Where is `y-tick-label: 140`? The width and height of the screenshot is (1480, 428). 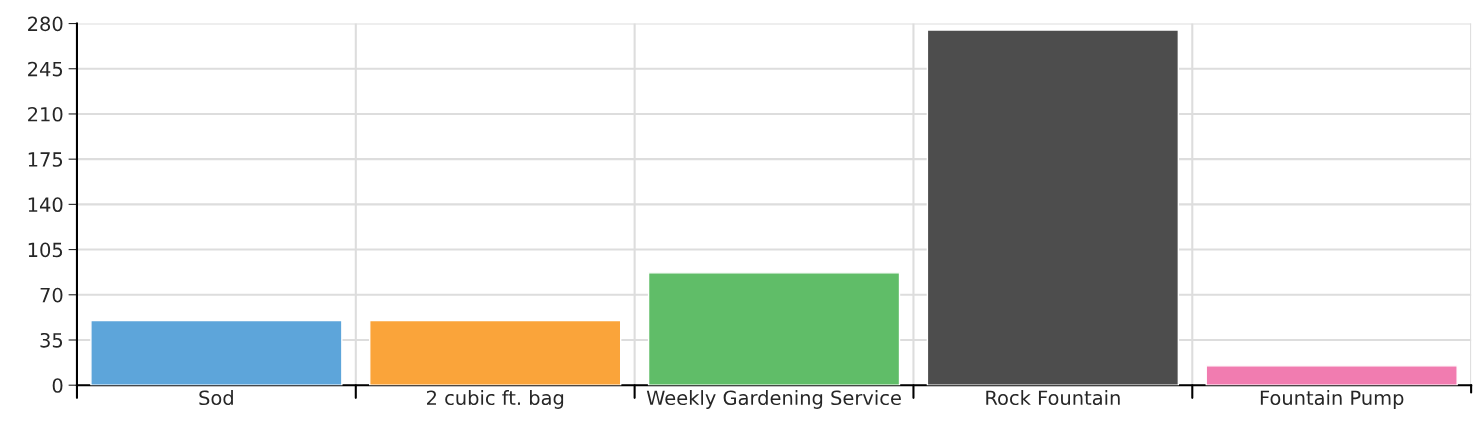 y-tick-label: 140 is located at coordinates (45, 205).